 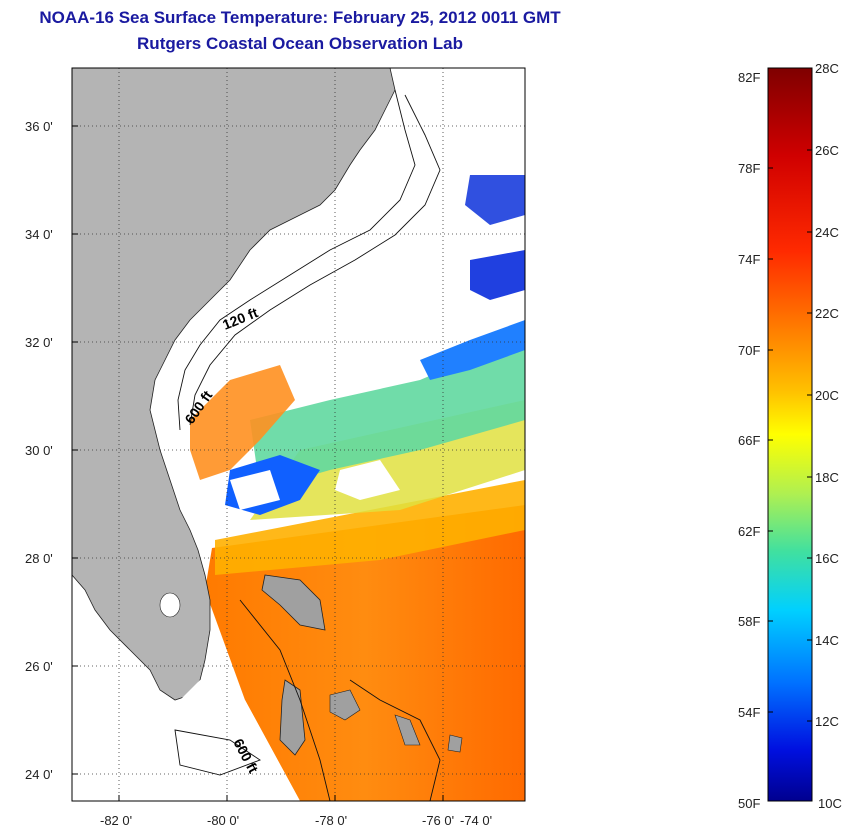 What do you see at coordinates (170, 605) in the screenshot?
I see `lake-okeechobee` at bounding box center [170, 605].